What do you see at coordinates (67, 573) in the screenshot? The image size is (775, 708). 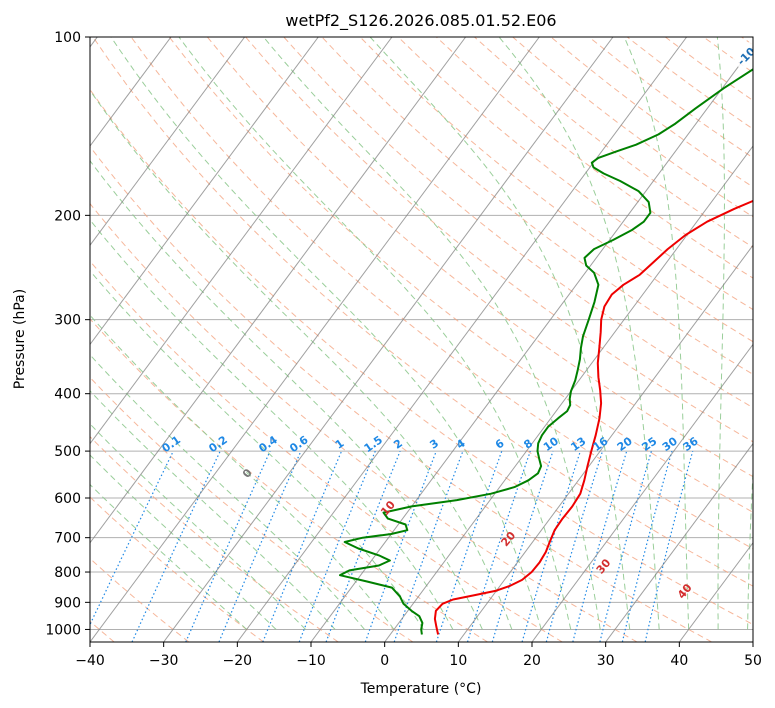 I see `y-tick-label: 800` at bounding box center [67, 573].